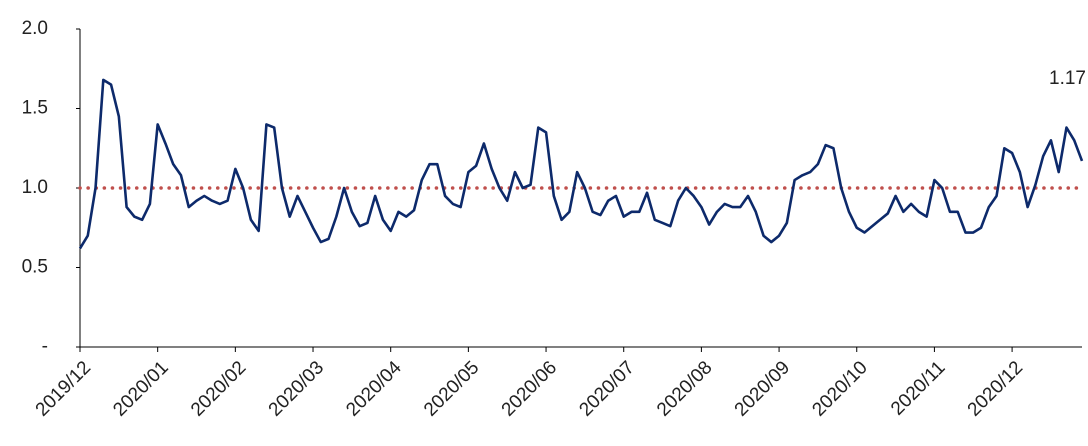 The height and width of the screenshot is (446, 1088). Describe the element at coordinates (35, 267) in the screenshot. I see `y-tick-label: 0.5` at that location.